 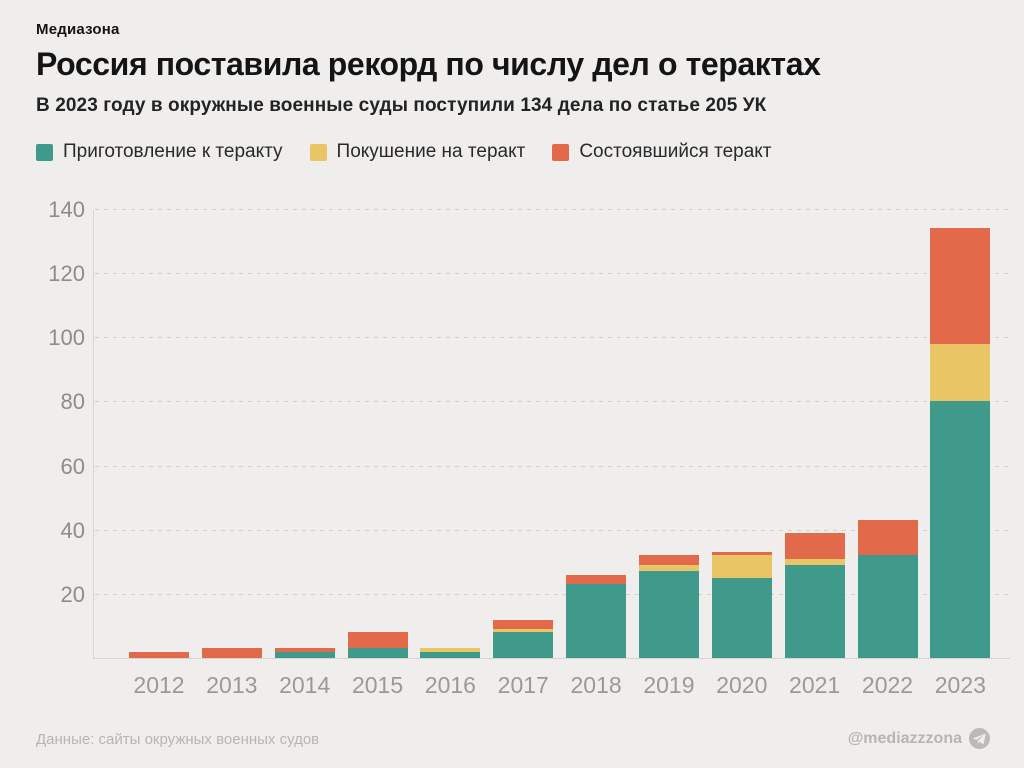 What do you see at coordinates (178, 739) in the screenshot?
I see `data-source-note: Данные: сайты окружных военных судов` at bounding box center [178, 739].